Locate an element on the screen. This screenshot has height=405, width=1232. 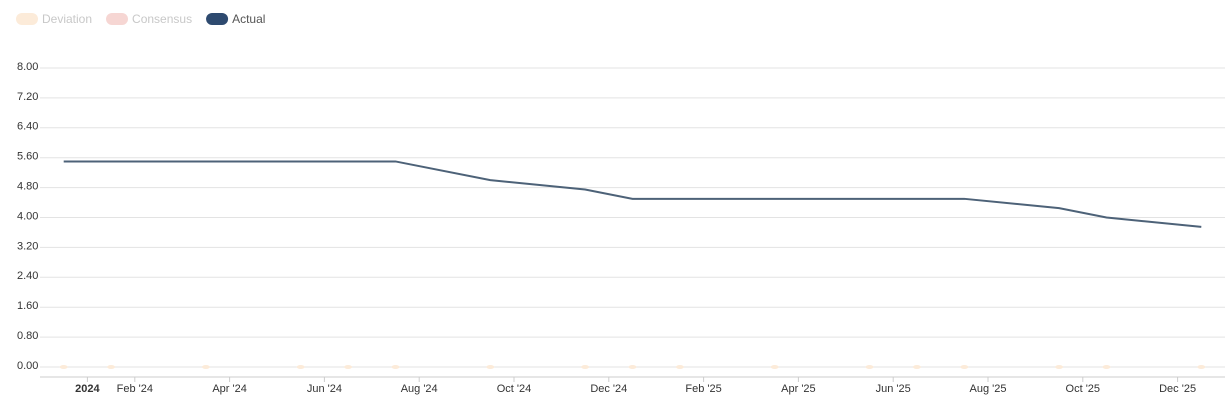
x-tick-label: Oct '24 is located at coordinates (514, 389).